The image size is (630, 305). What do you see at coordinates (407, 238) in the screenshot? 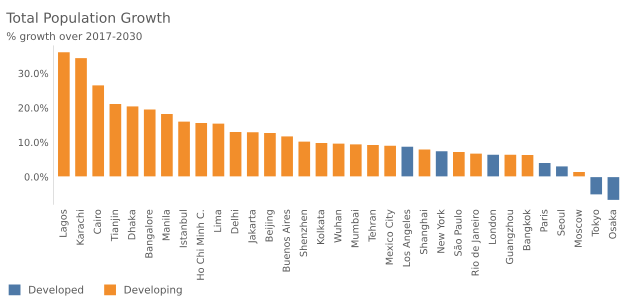
I see `x-tick-label: Los Angeles` at bounding box center [407, 238].